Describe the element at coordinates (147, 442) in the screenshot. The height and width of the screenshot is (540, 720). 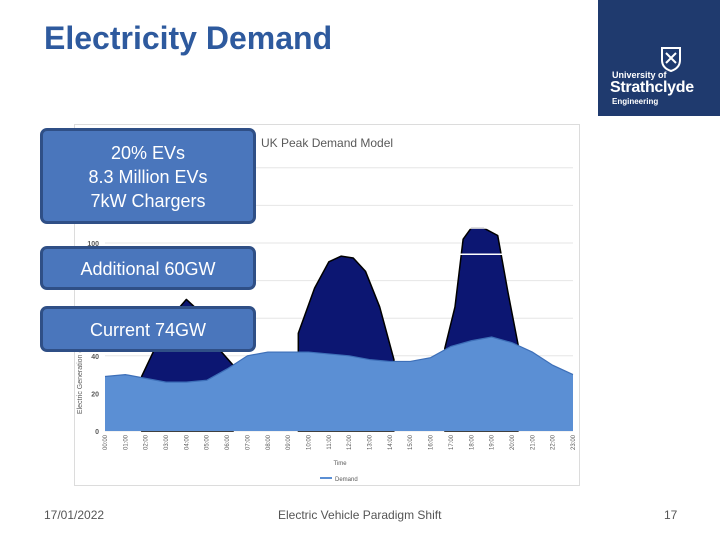
I see `x-tick-label: 02:00` at that location.